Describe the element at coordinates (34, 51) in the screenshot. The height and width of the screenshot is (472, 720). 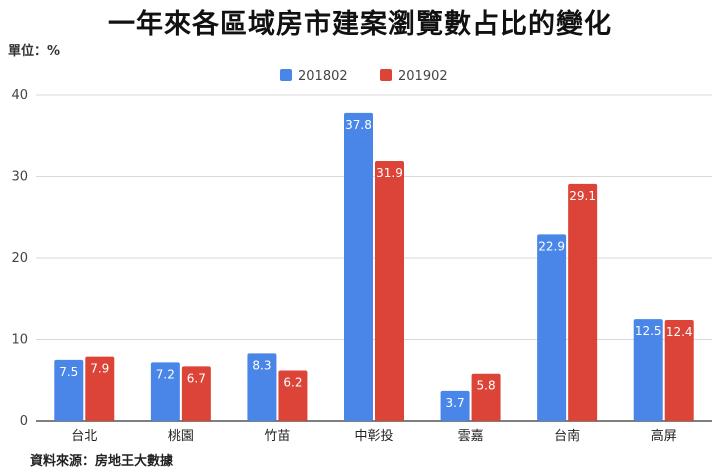
I see `unit-label: 單位：%` at that location.